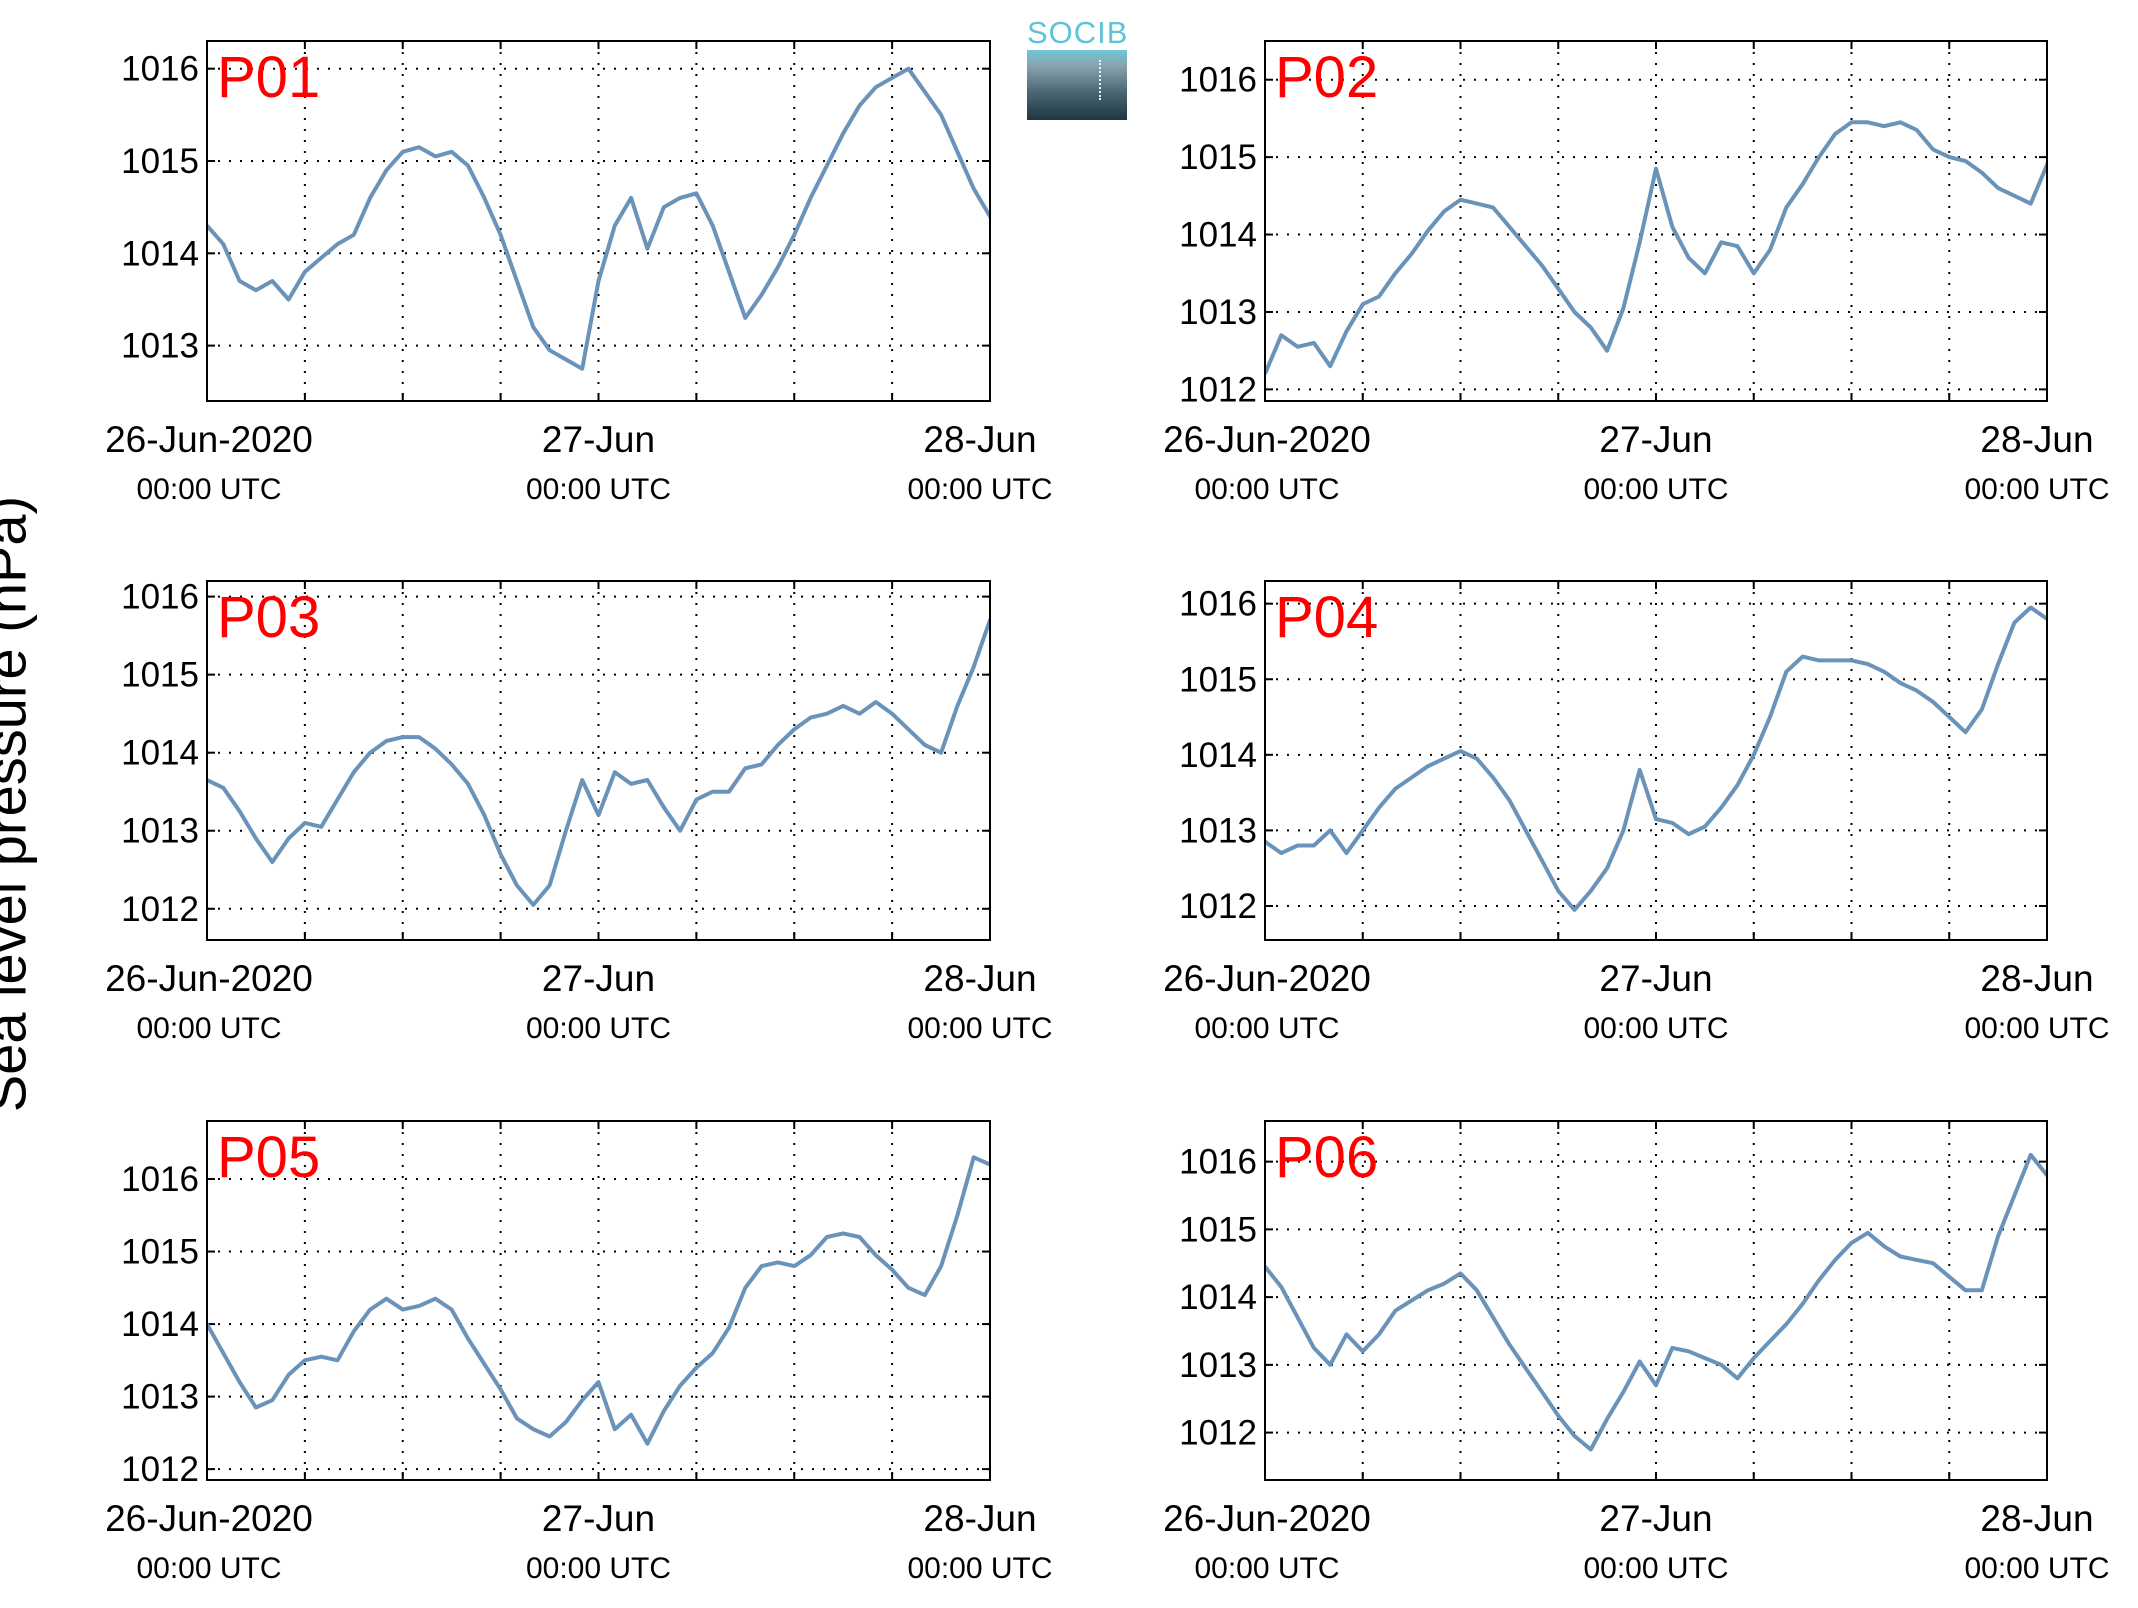  I want to click on panel-label: P05, so click(268, 1157).